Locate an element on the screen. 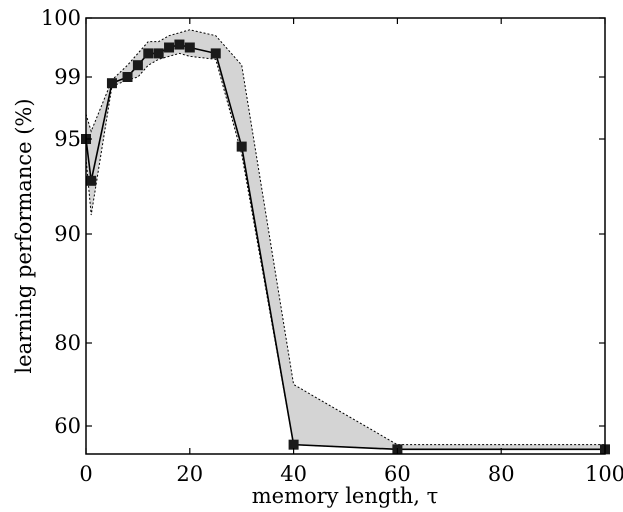  x-tick-label: 100 is located at coordinates (604, 474).